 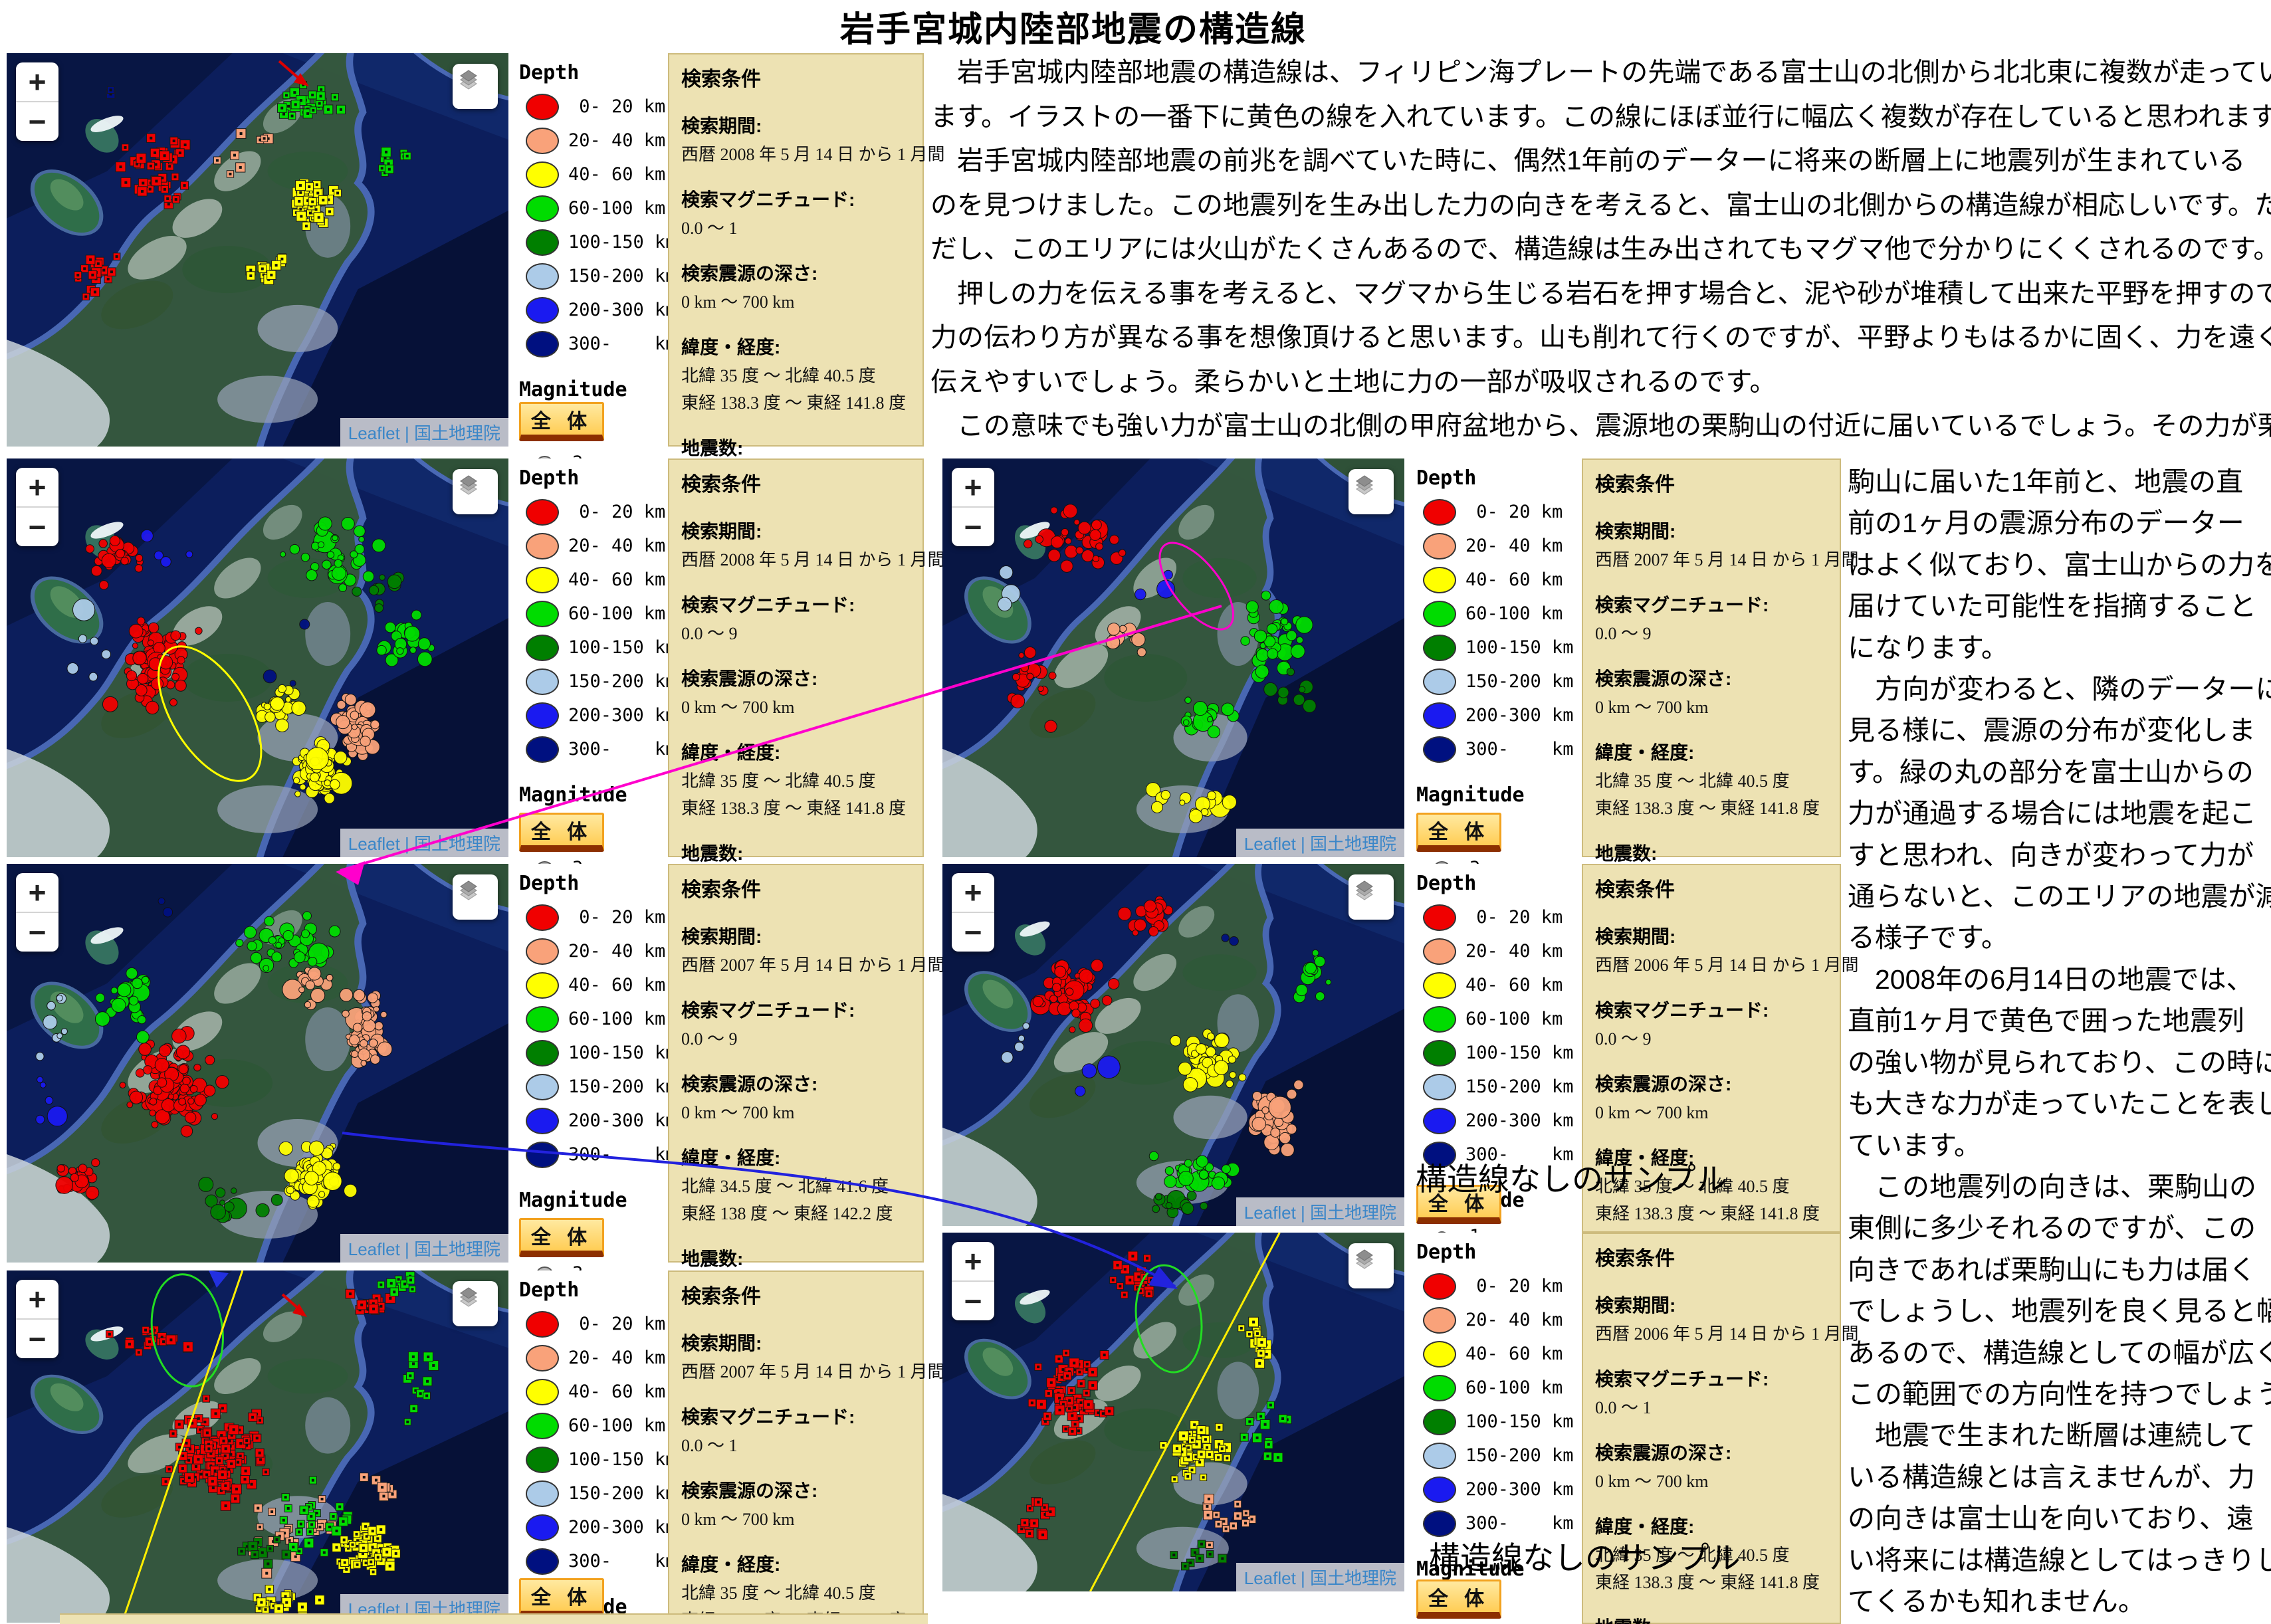 What do you see at coordinates (1520, 1154) in the screenshot?
I see `depth-legend-label: 300- km` at bounding box center [1520, 1154].